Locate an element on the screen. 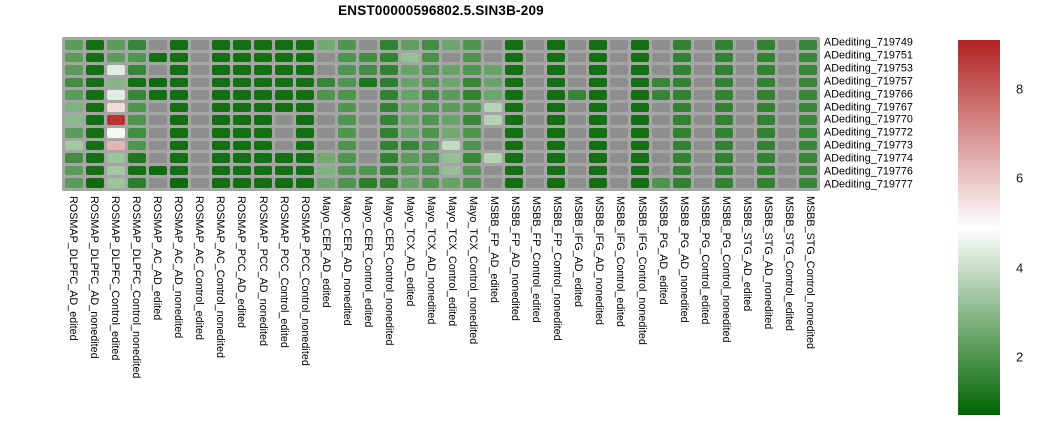 The width and height of the screenshot is (1059, 441). column-label: ROSMAP_PCC_Control_nonedited is located at coordinates (304, 281).